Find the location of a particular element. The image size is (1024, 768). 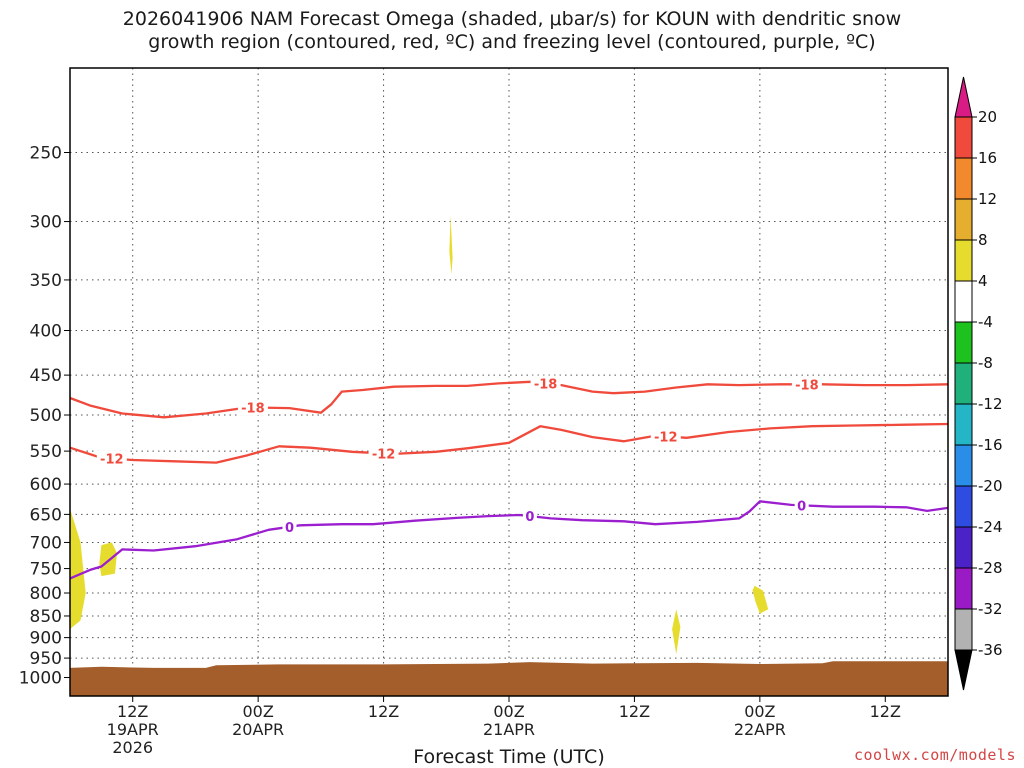

colorbar: 20 16 12 8 4 -4 -8 -12 -16 -20 -24 -28 -32 -36 is located at coordinates (978, 383).